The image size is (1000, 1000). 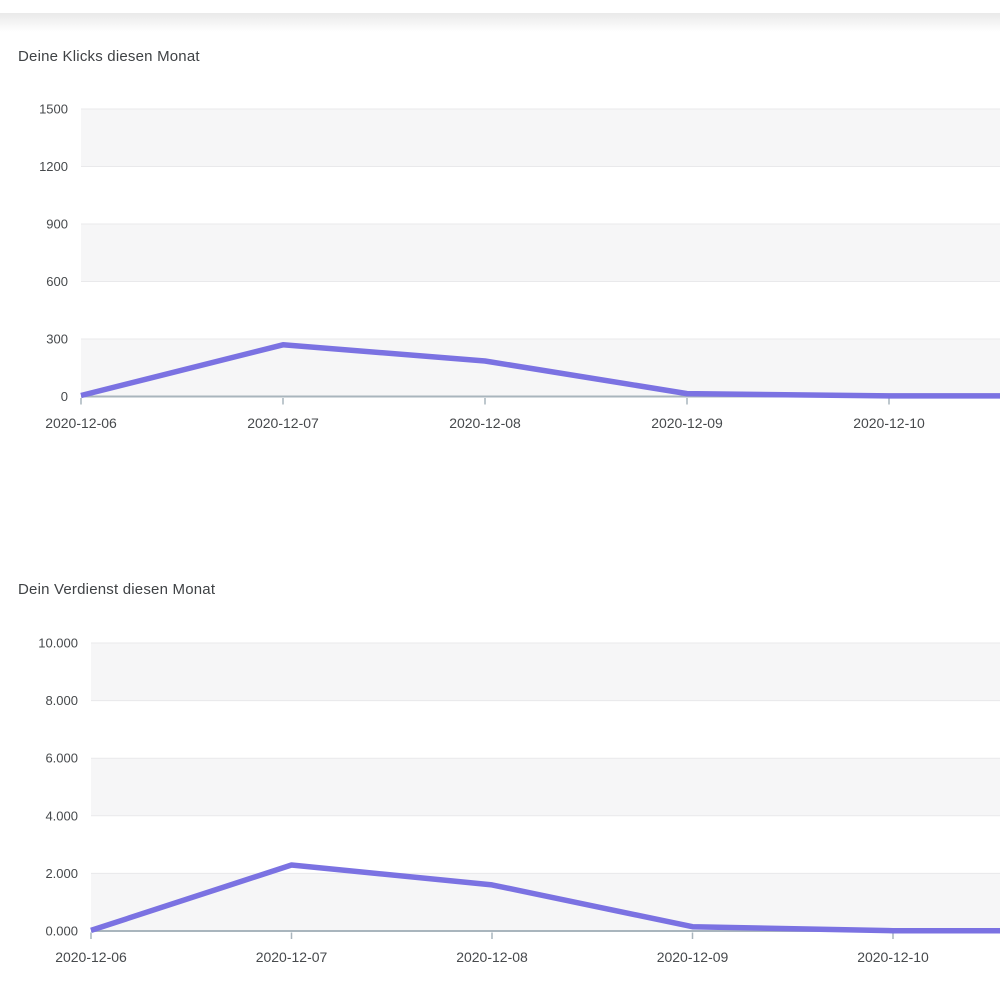 What do you see at coordinates (540, 370) in the screenshot?
I see `klicks-series-line` at bounding box center [540, 370].